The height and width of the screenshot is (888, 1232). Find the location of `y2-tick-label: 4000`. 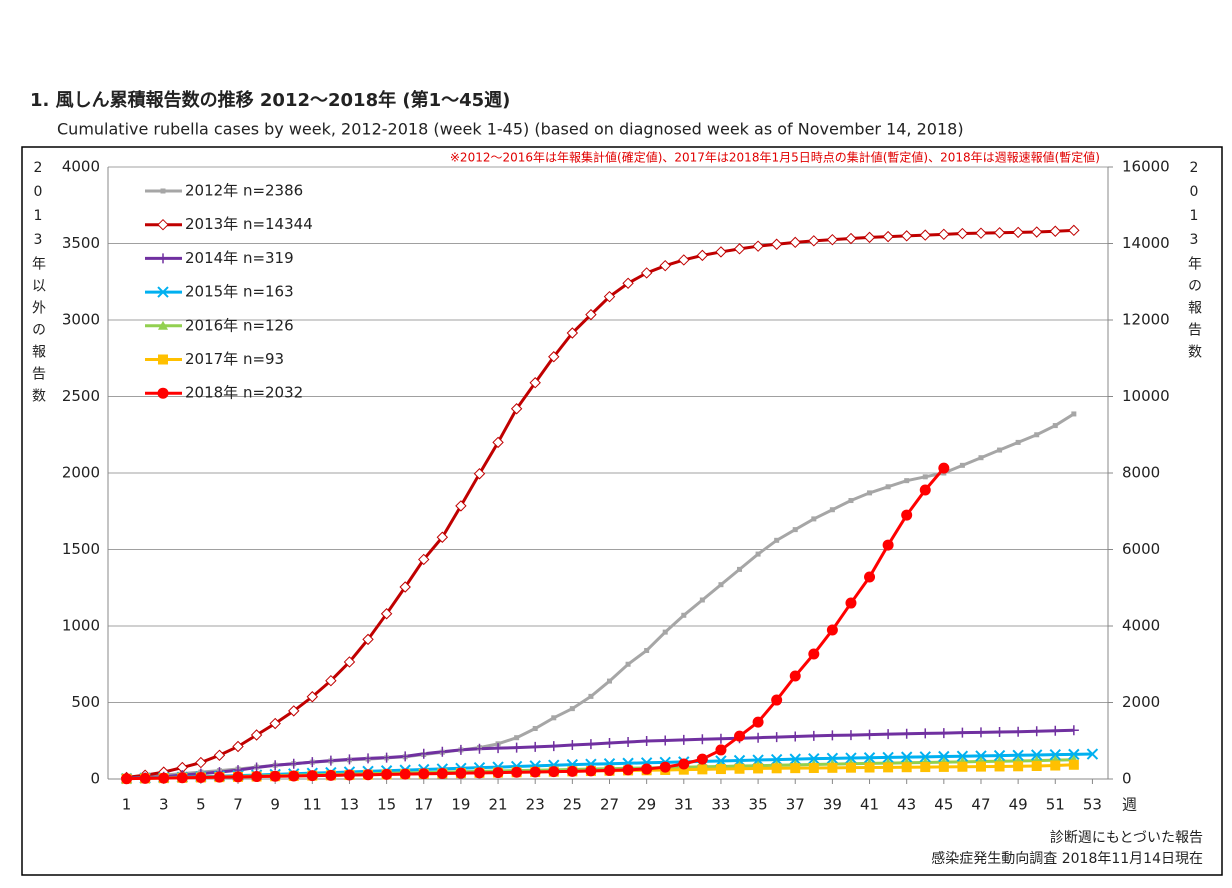

y2-tick-label: 4000 is located at coordinates (1141, 626).